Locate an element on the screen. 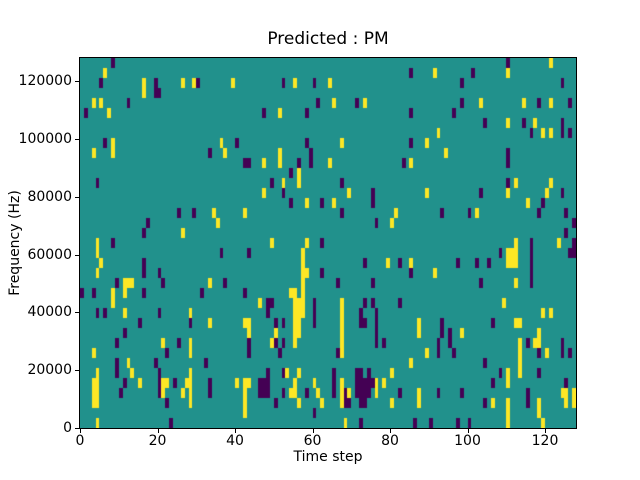 Image resolution: width=640 pixels, height=480 pixels. y-tick-label: 40000 is located at coordinates (49, 312).